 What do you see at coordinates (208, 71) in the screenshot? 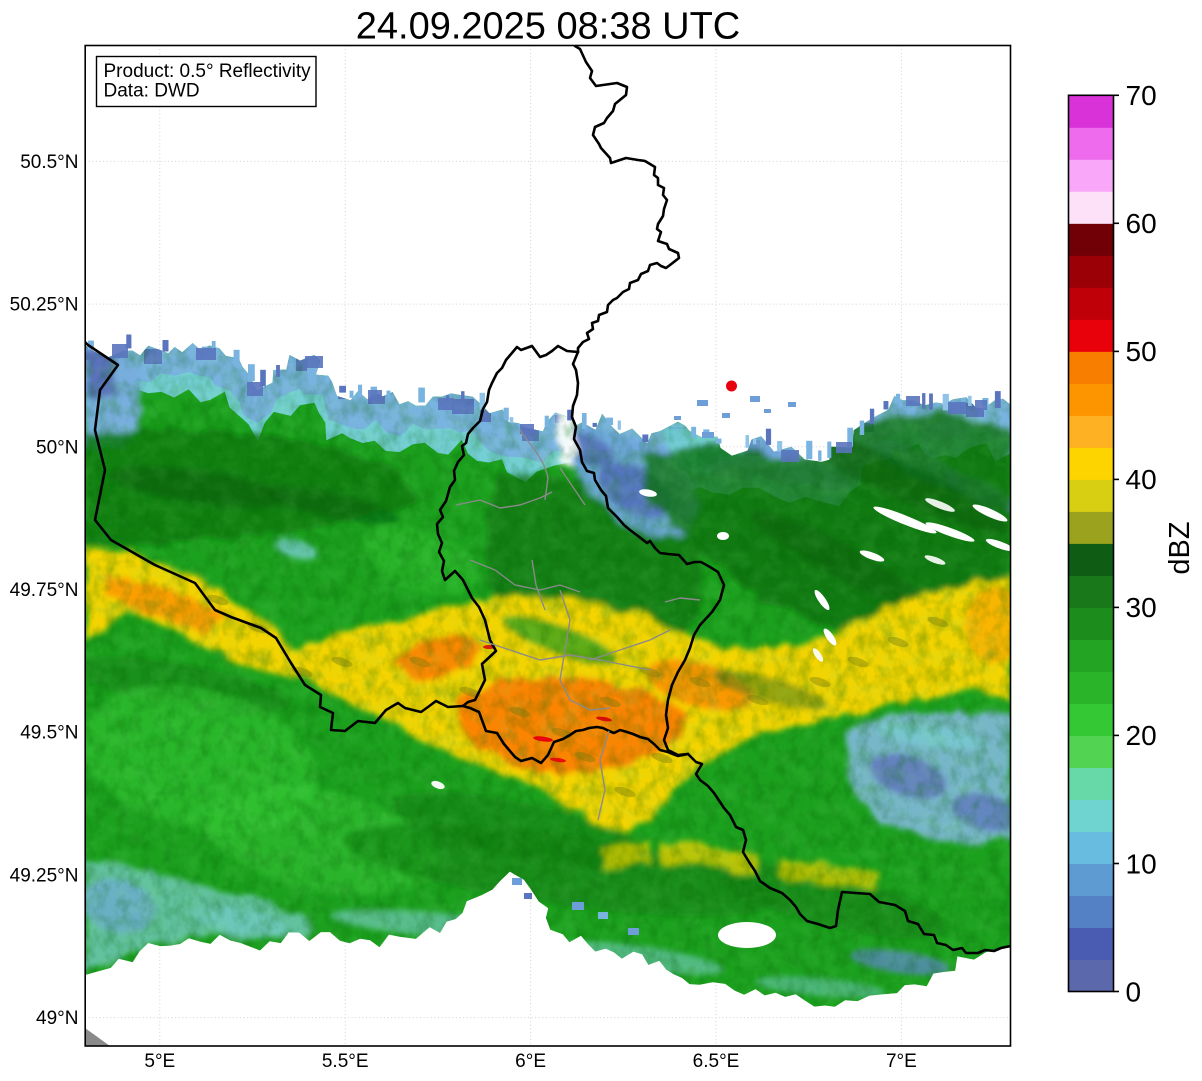
I see `svg-text: Product: 0.5° Reflectivity` at bounding box center [208, 71].